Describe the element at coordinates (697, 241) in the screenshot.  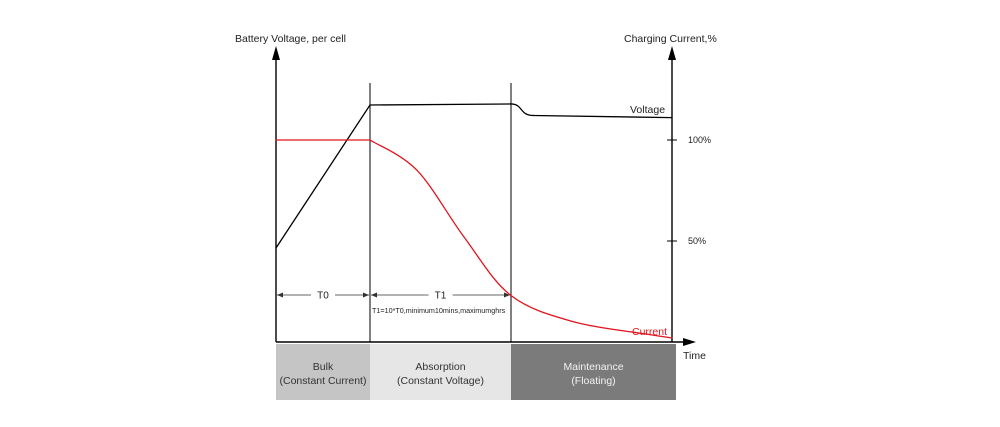
I see `right-tick-label: 50%` at that location.